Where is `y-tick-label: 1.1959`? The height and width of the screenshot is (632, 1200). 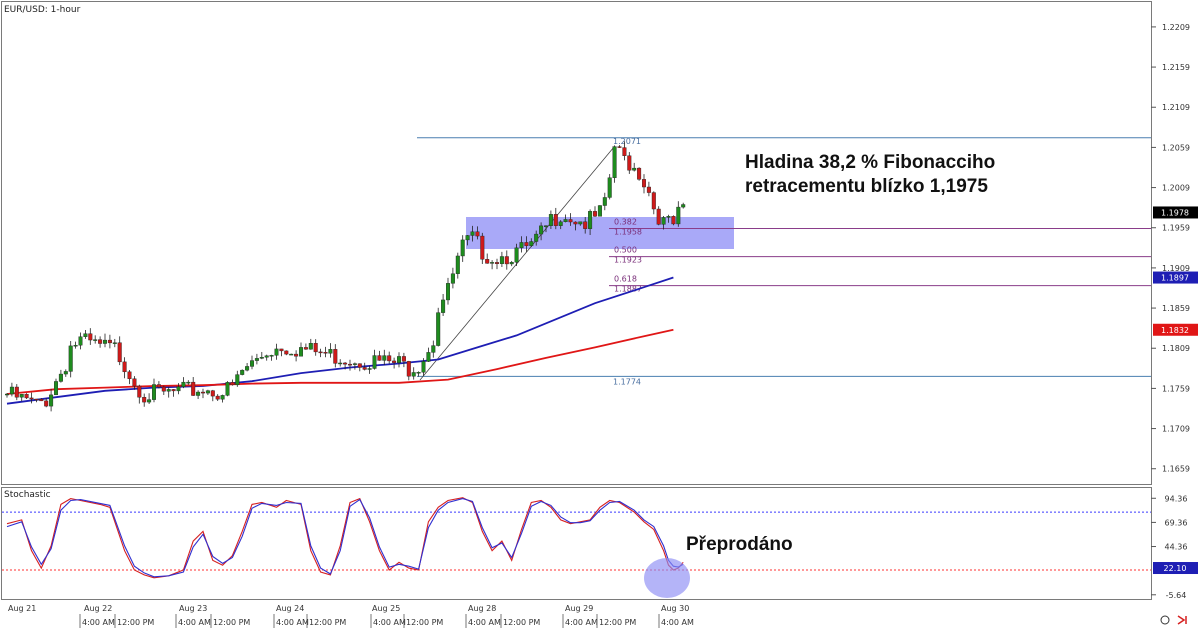
y-tick-label: 1.1959 is located at coordinates (1176, 228).